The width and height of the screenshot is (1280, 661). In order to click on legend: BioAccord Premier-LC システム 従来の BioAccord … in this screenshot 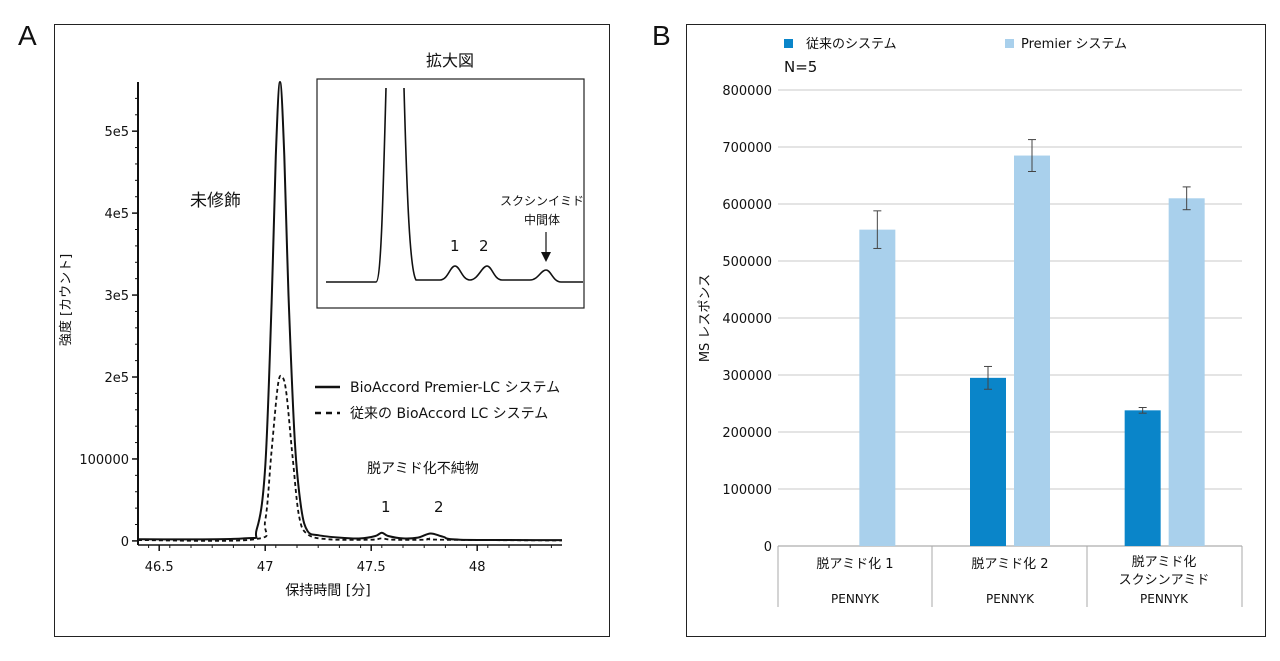, I will do `click(437, 401)`.